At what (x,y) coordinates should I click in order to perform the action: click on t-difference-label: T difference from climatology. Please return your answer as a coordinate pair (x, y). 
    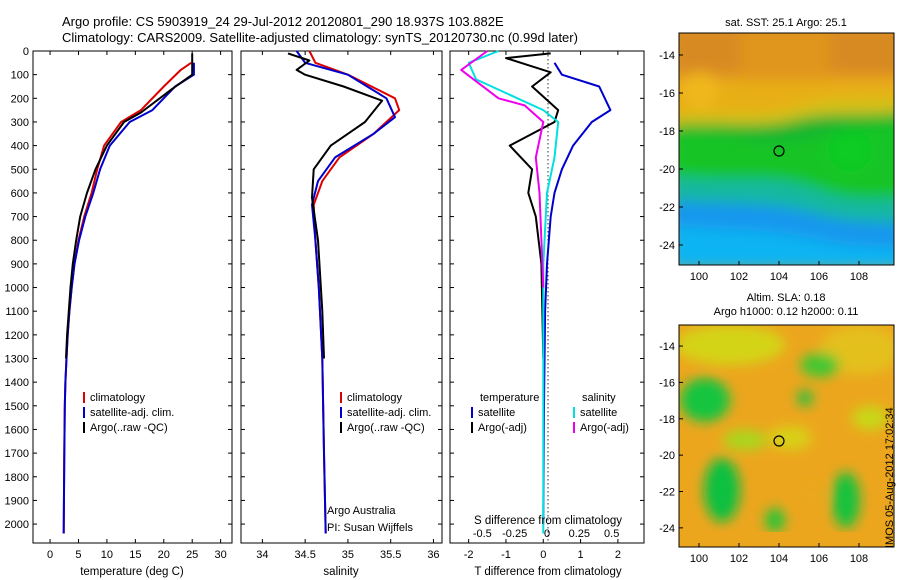
    Looking at the image, I should click on (547, 572).